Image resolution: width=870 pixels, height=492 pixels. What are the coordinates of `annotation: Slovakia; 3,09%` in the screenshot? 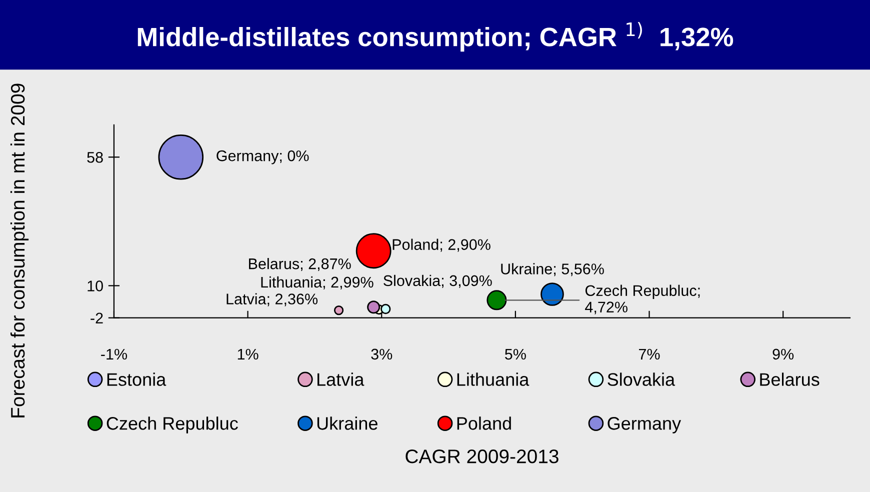 It's located at (438, 281).